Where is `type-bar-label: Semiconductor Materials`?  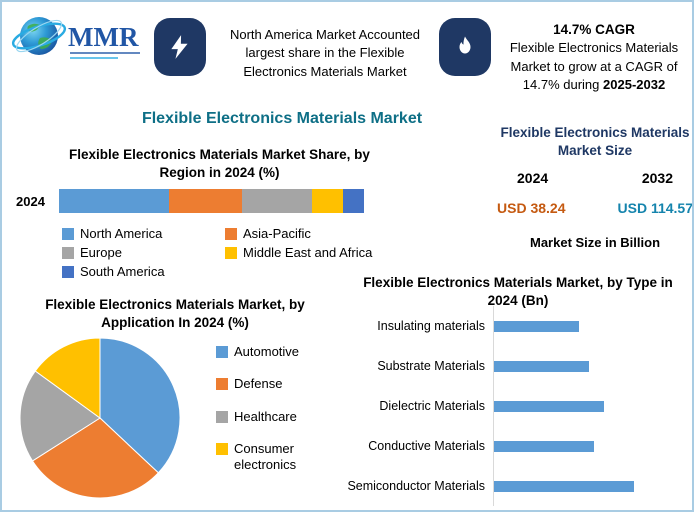 type-bar-label: Semiconductor Materials is located at coordinates (416, 486).